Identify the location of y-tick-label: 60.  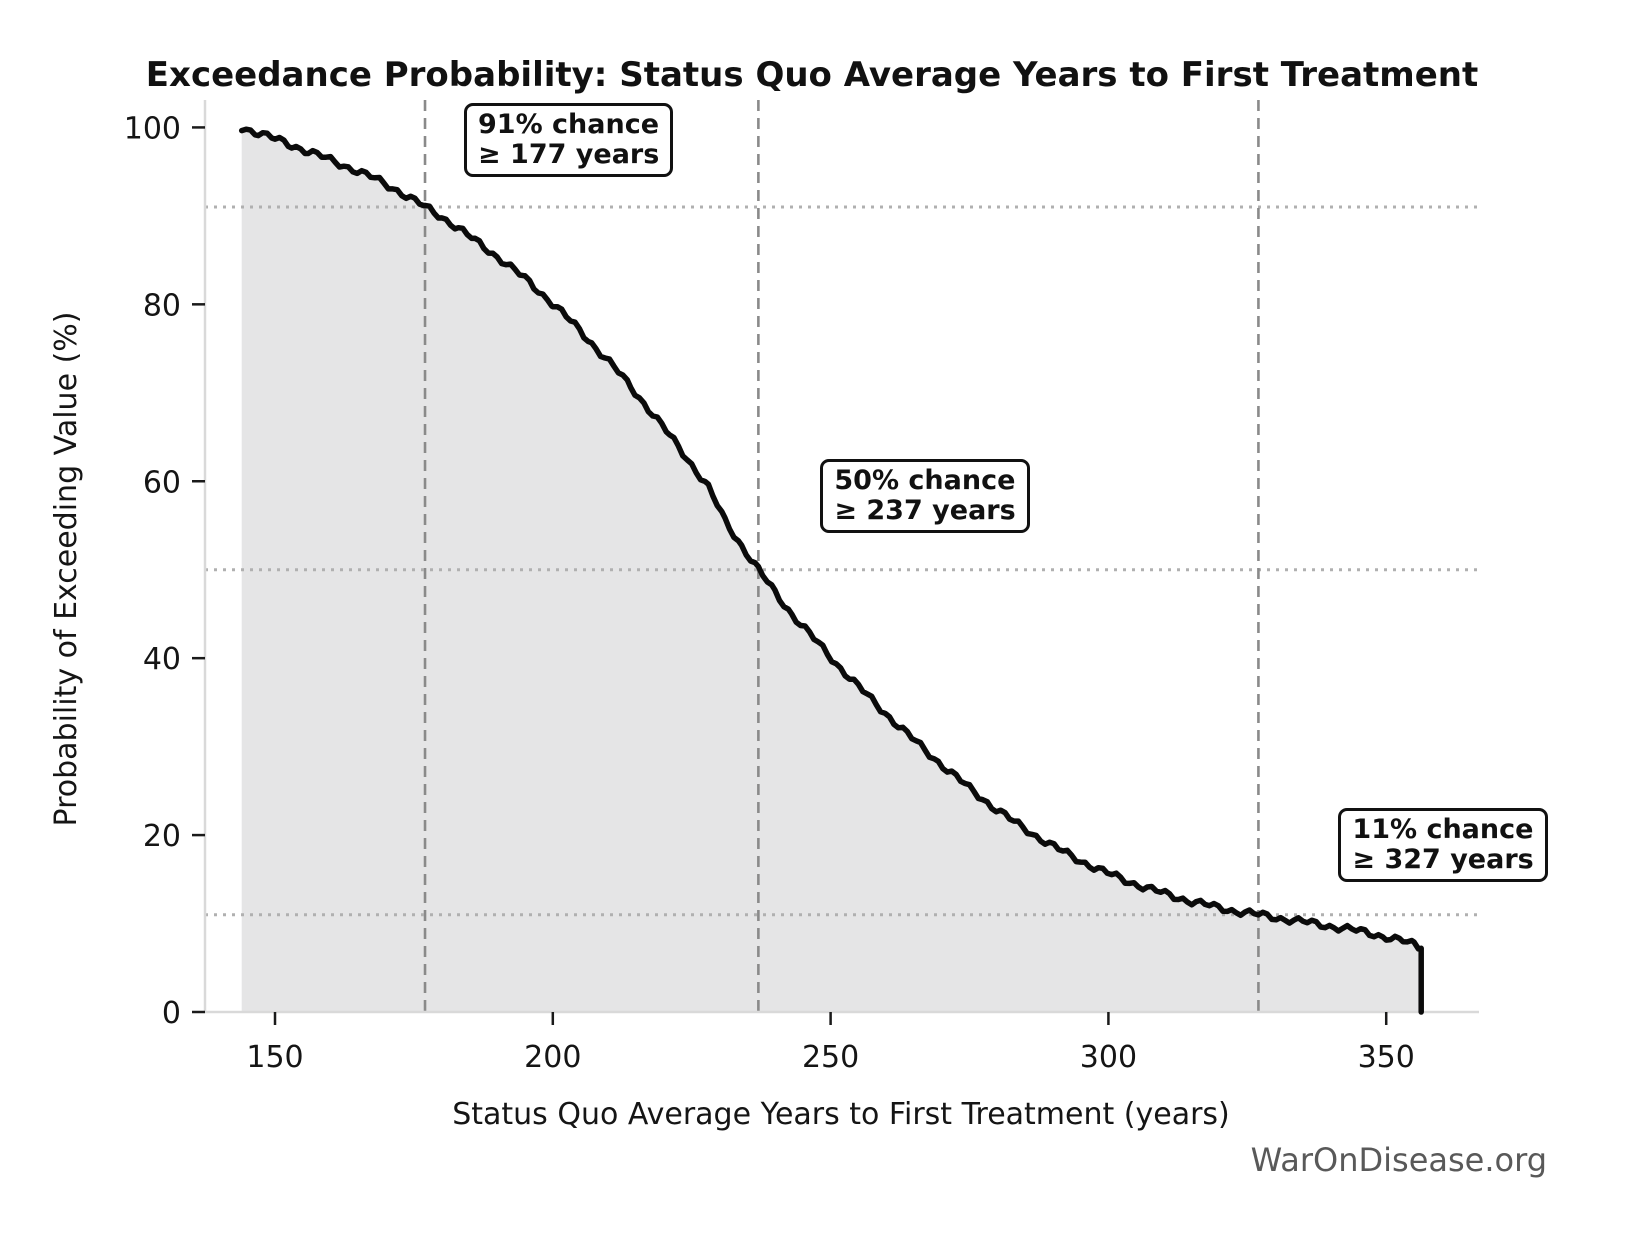
(162, 482).